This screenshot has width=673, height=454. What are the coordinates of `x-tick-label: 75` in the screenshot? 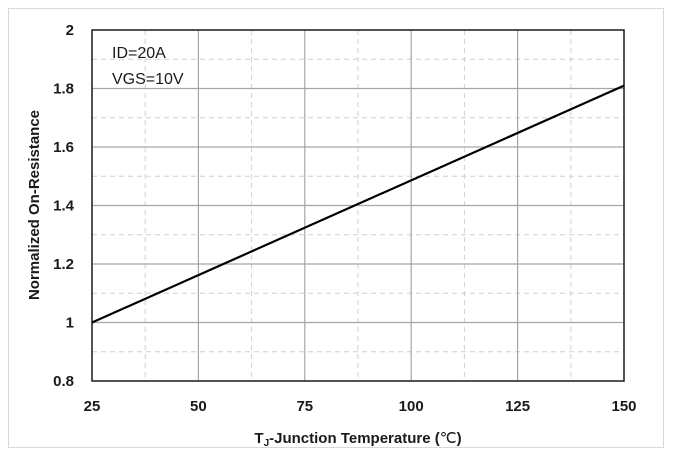 It's located at (304, 406).